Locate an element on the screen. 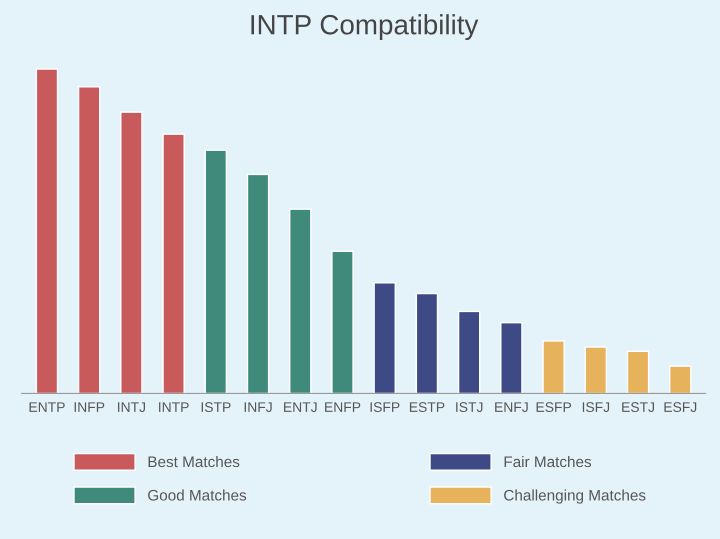  x-tick-label: ENTP is located at coordinates (47, 407).